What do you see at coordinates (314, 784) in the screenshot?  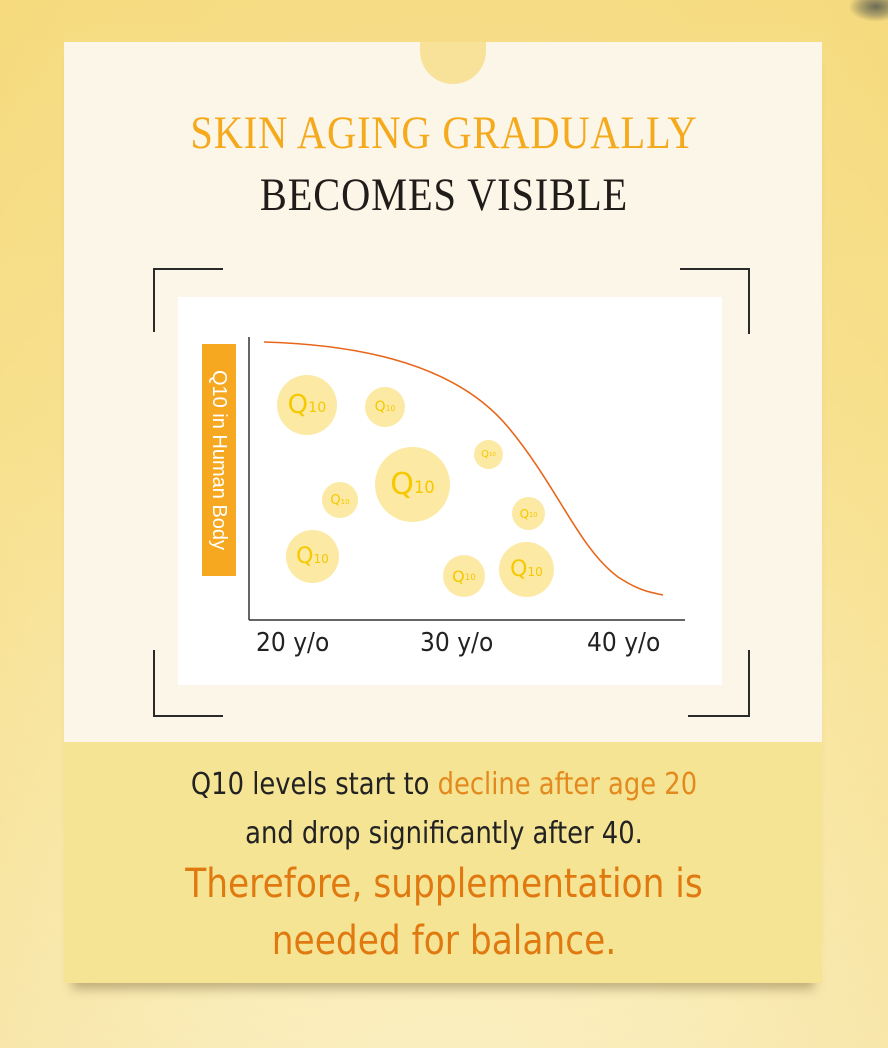 I see `summary-line-1-prefix: Q10 levels start to` at bounding box center [314, 784].